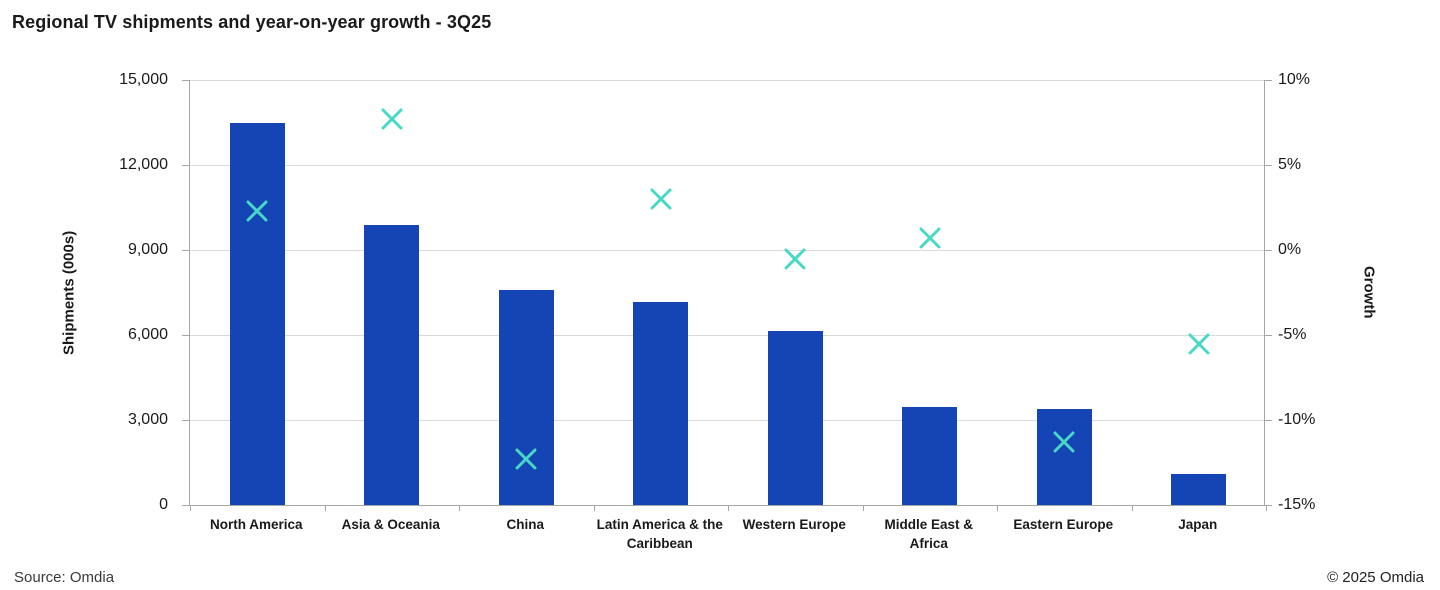 The height and width of the screenshot is (590, 1440). What do you see at coordinates (1369, 292) in the screenshot?
I see `right-axis-title: Growth` at bounding box center [1369, 292].